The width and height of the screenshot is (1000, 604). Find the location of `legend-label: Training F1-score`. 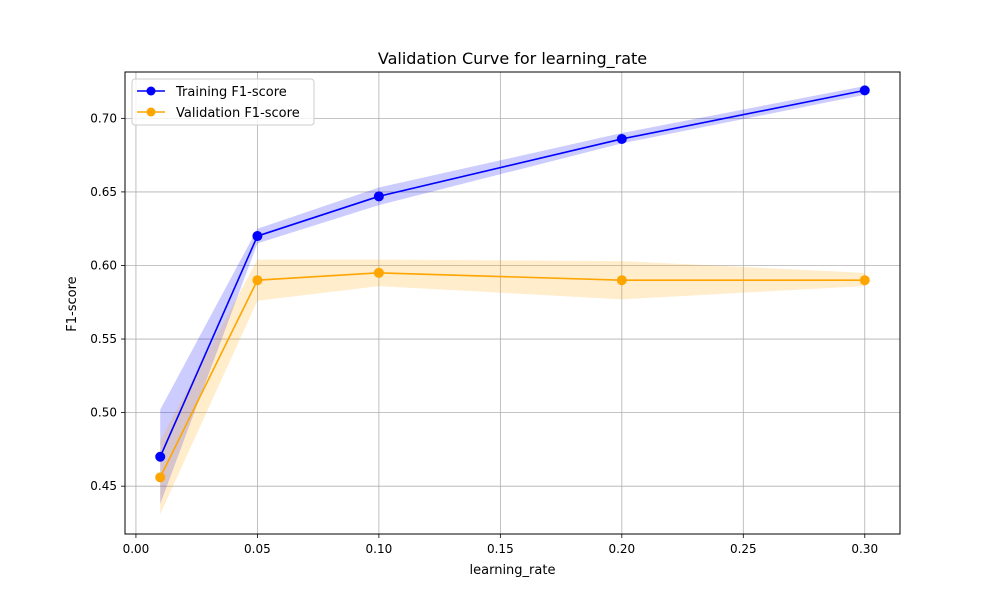

legend-label: Training F1-score is located at coordinates (231, 92).